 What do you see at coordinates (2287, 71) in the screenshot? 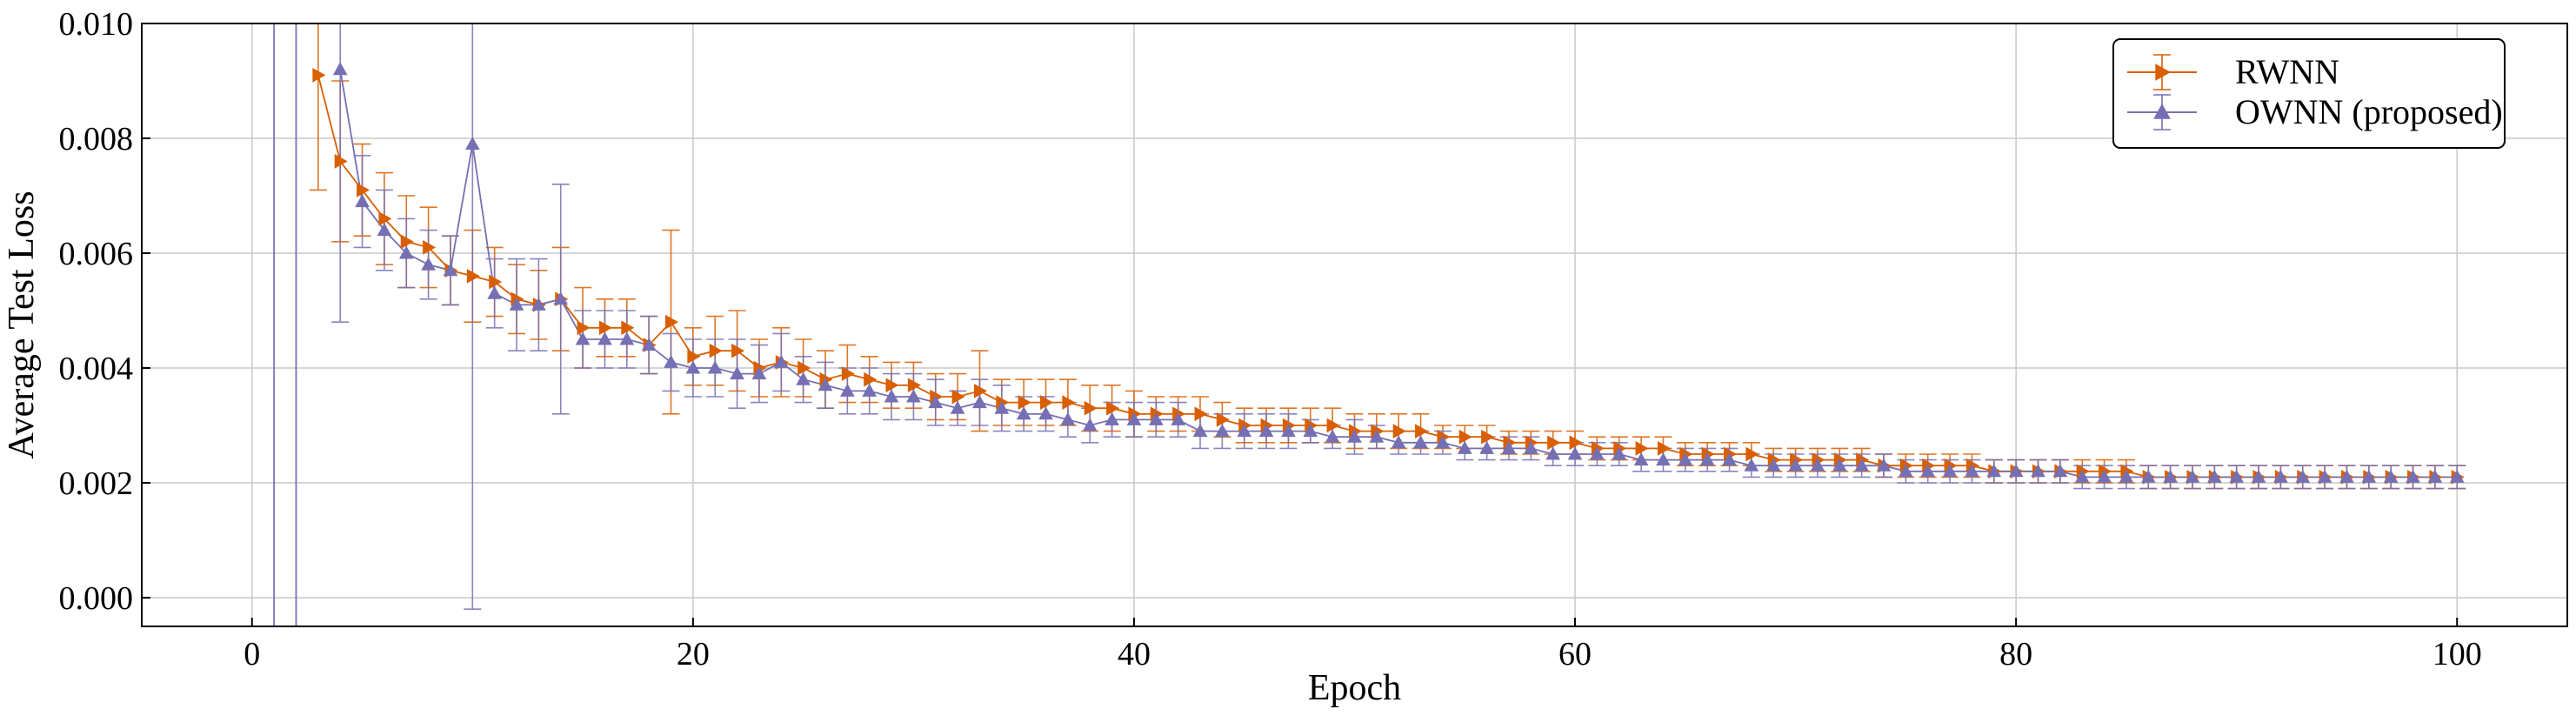
I see `legend-label-rwnn: RWNN` at bounding box center [2287, 71].